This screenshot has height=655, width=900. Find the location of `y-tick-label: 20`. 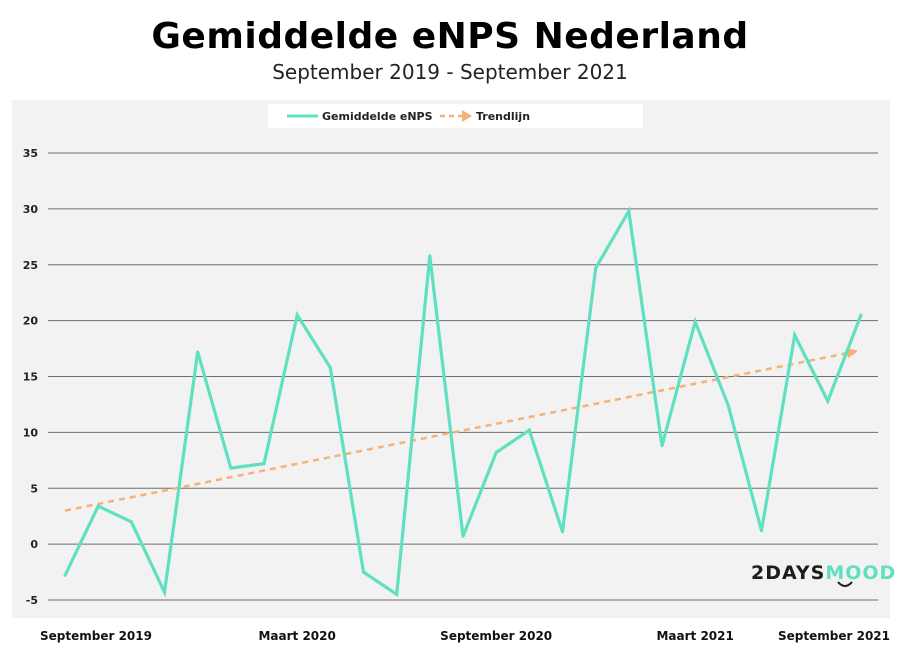

y-tick-label: 20 is located at coordinates (31, 321).